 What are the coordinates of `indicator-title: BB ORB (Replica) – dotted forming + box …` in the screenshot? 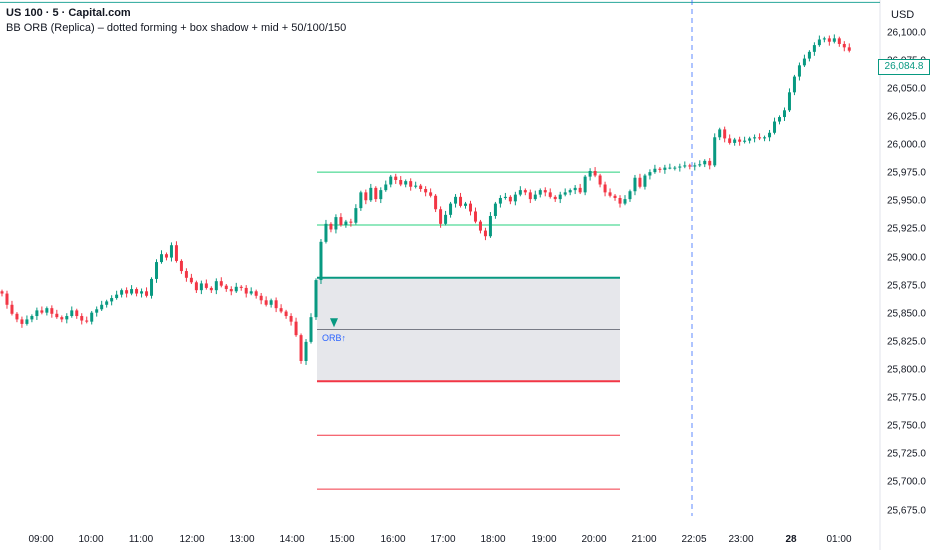 It's located at (176, 28).